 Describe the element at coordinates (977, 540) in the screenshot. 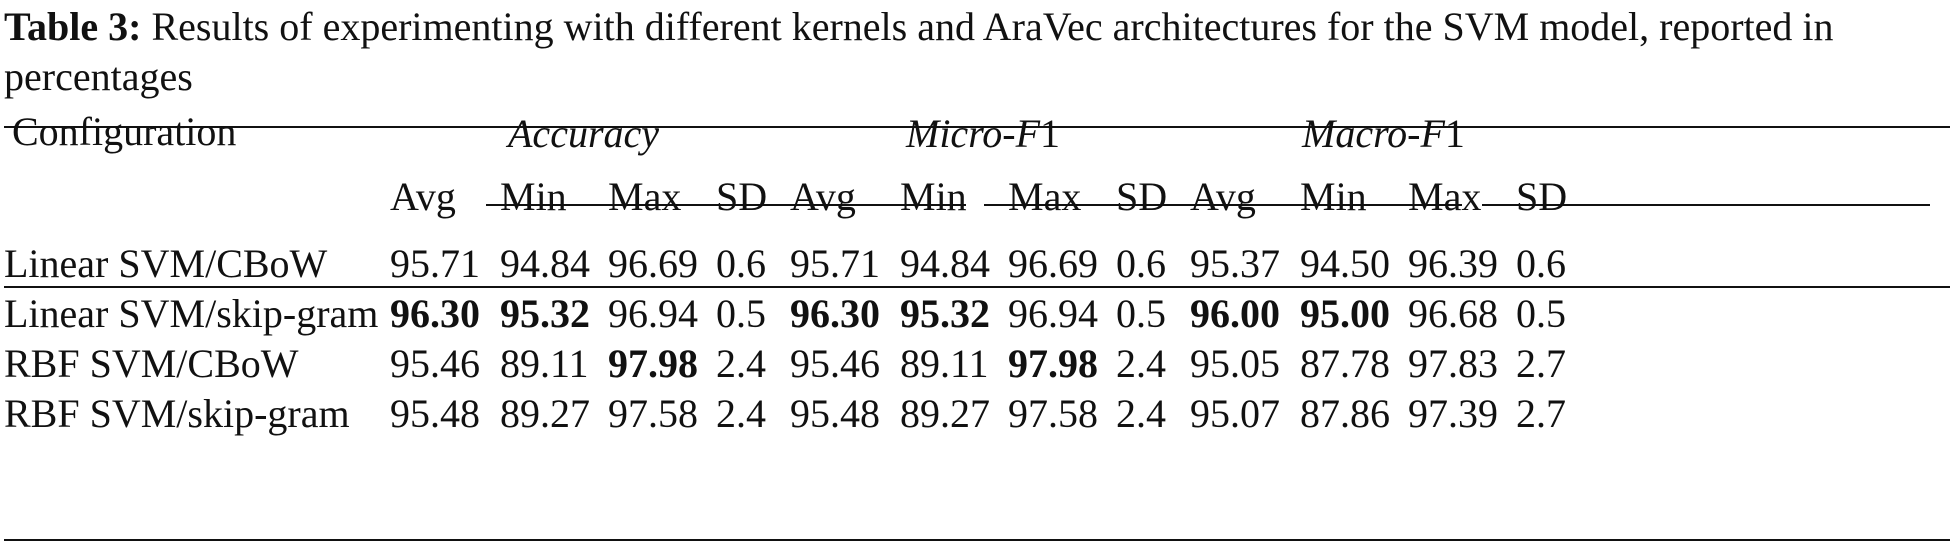

I see `table-bottom-rule` at that location.